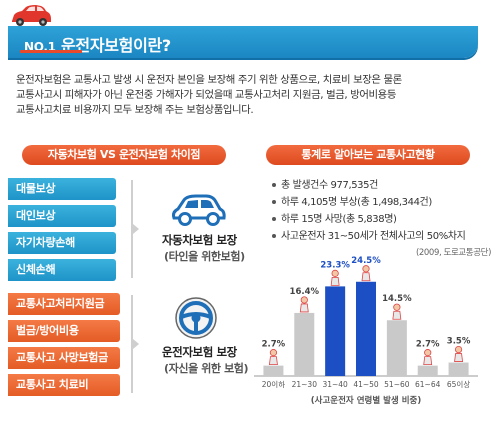  Describe the element at coordinates (335, 384) in the screenshot. I see `x-tick-label: 31~40` at that location.